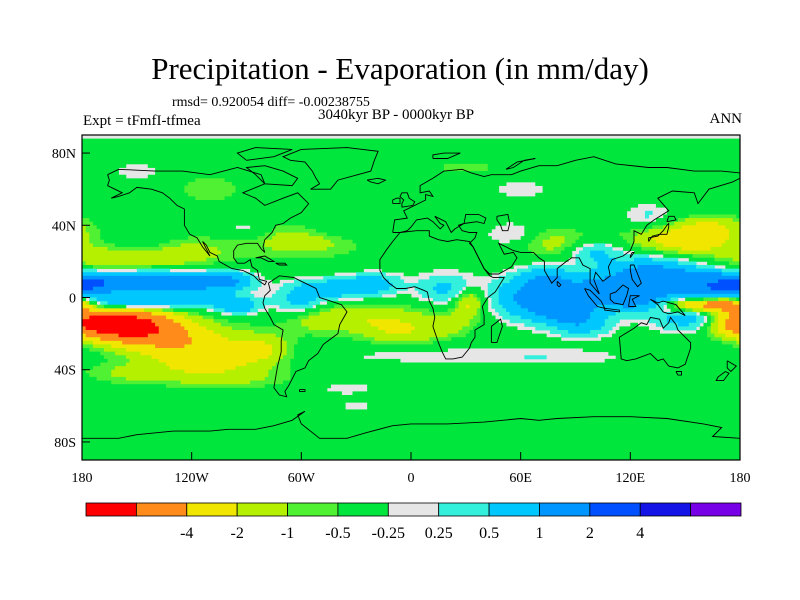 This screenshot has height=600, width=800. What do you see at coordinates (413, 522) in the screenshot?
I see `colorbar: -4 -2 -1 -0.5 -0.25 0.25 0.5 1 2 4` at bounding box center [413, 522].